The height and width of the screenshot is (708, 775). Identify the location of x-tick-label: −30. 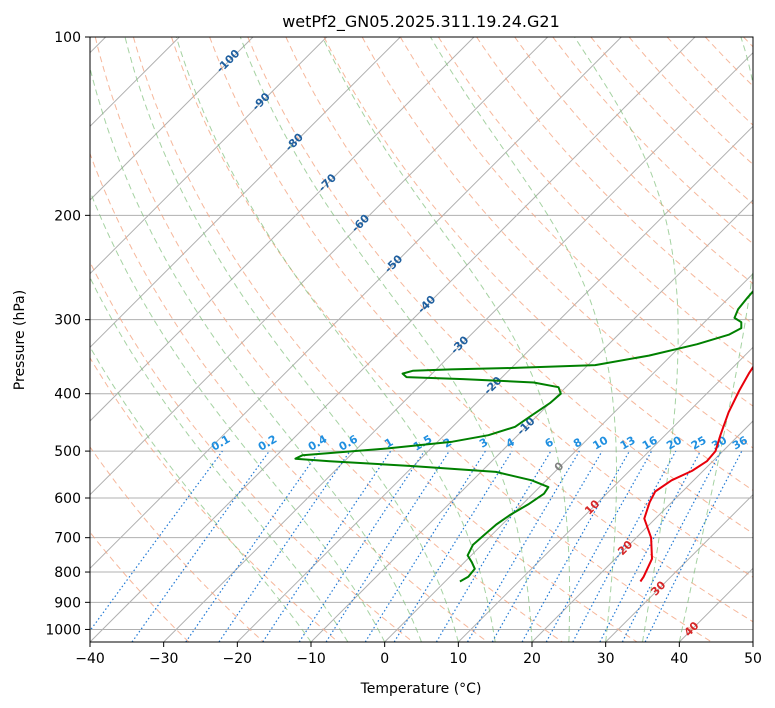
(164, 659).